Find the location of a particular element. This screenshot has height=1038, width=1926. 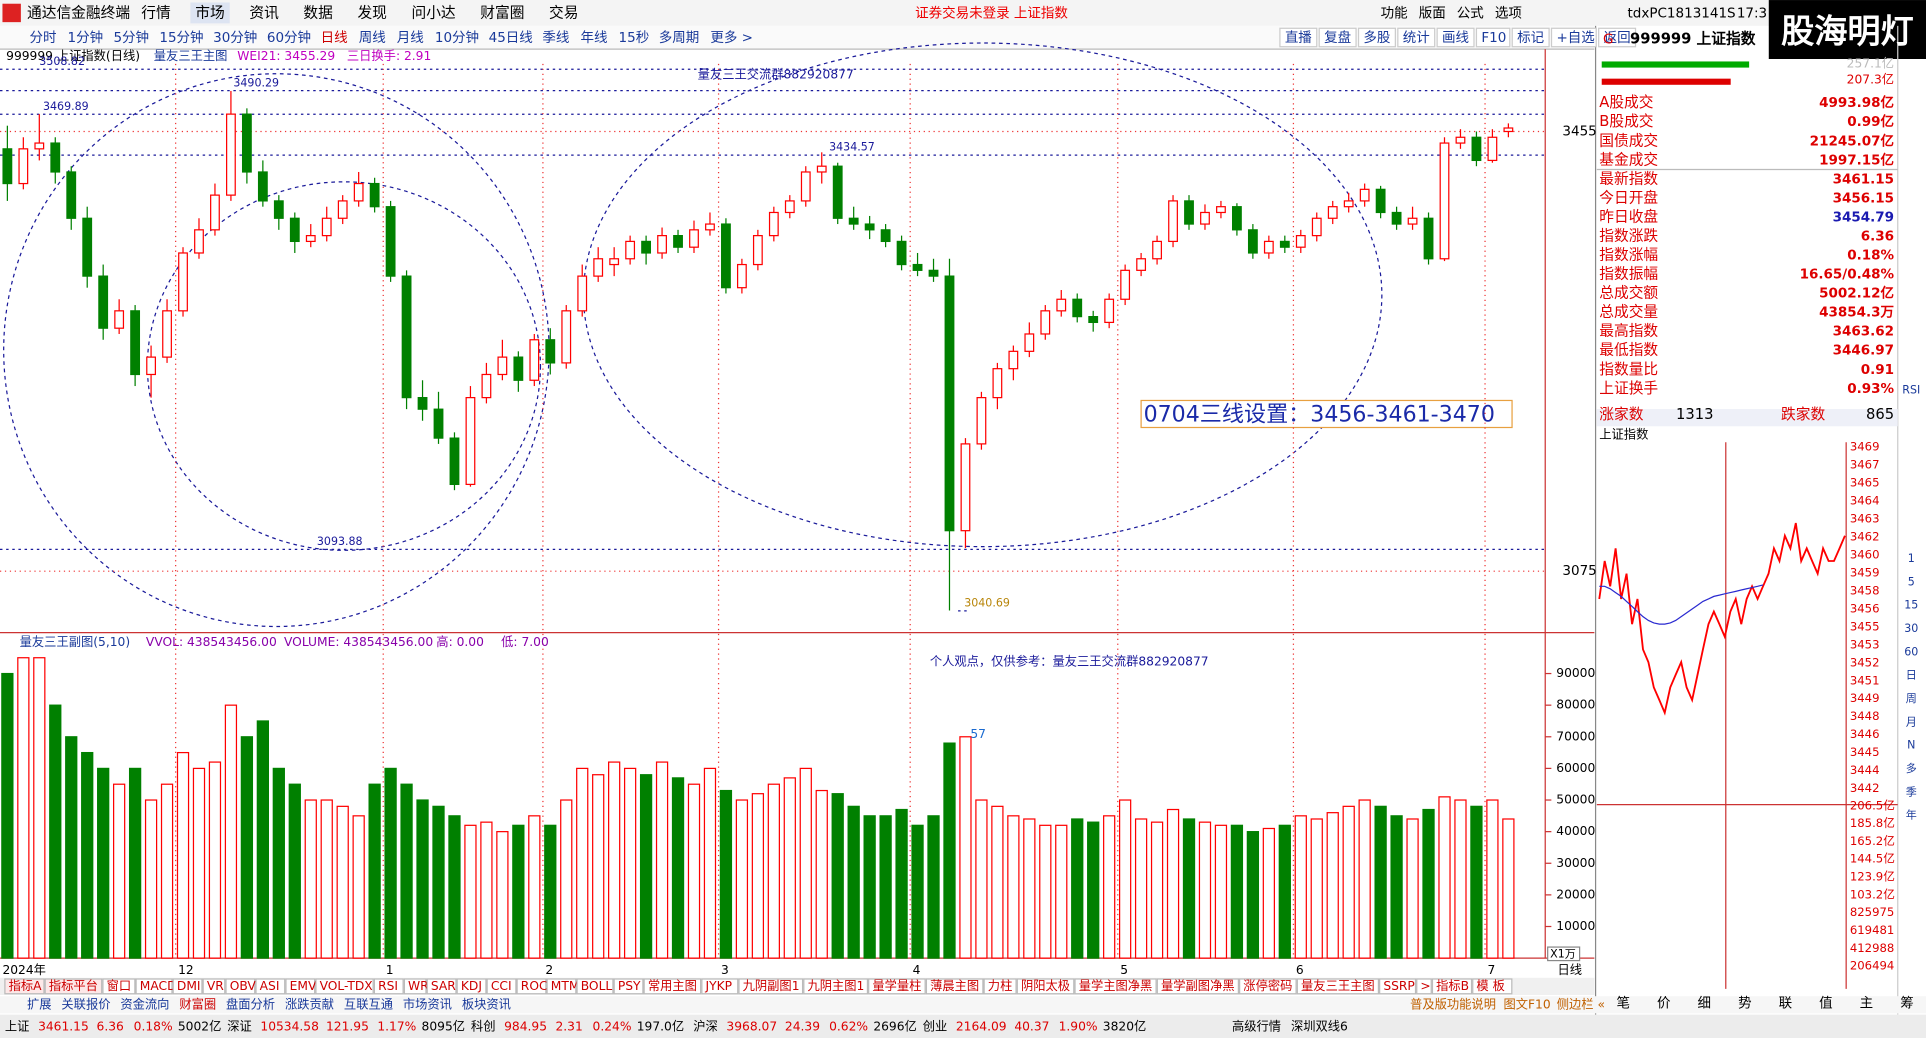

side-button: N is located at coordinates (1911, 745).